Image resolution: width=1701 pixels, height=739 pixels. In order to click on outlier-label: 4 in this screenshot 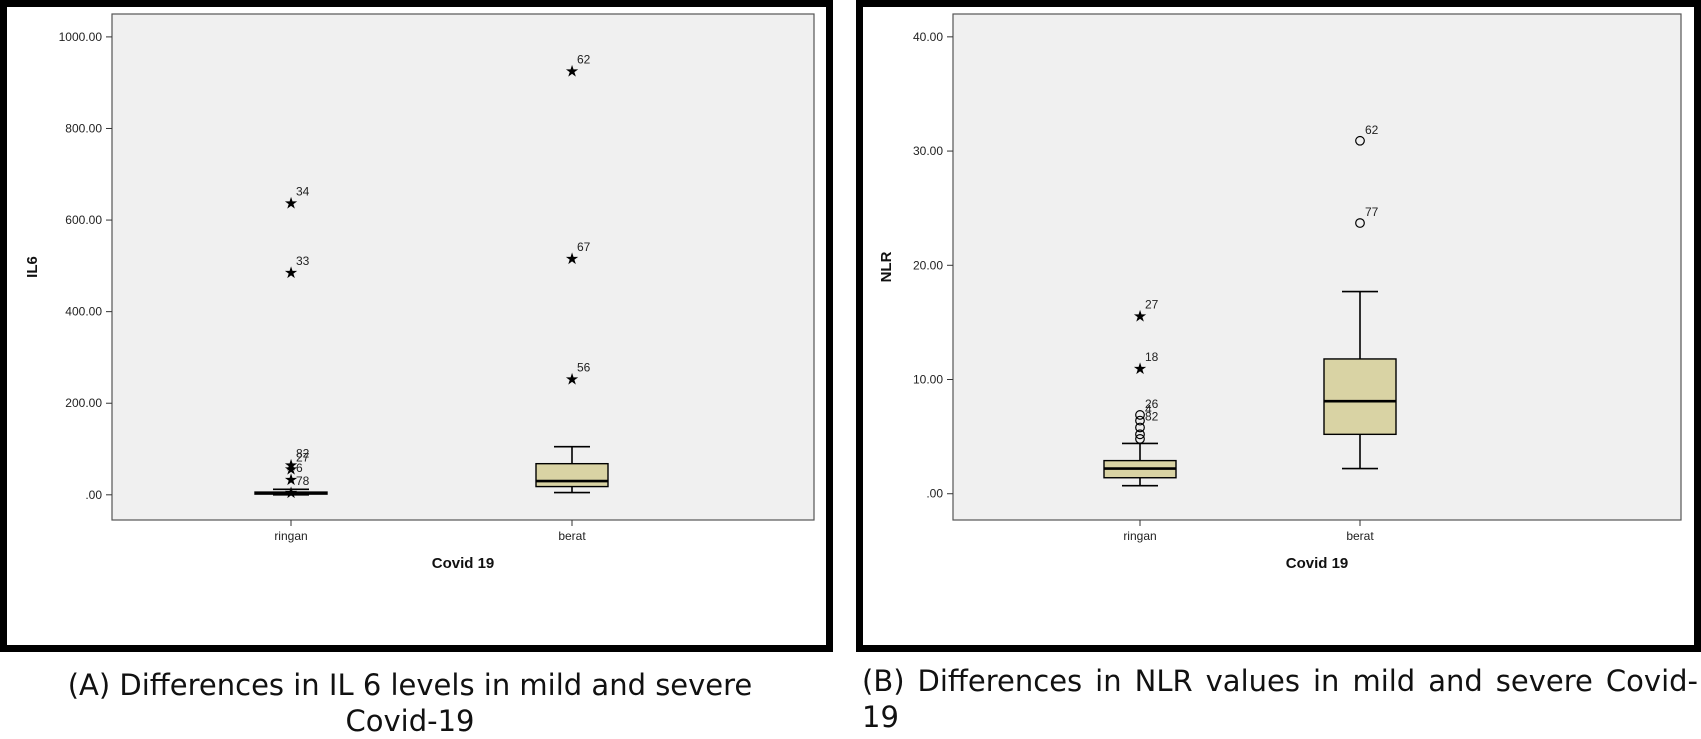, I will do `click(1148, 410)`.